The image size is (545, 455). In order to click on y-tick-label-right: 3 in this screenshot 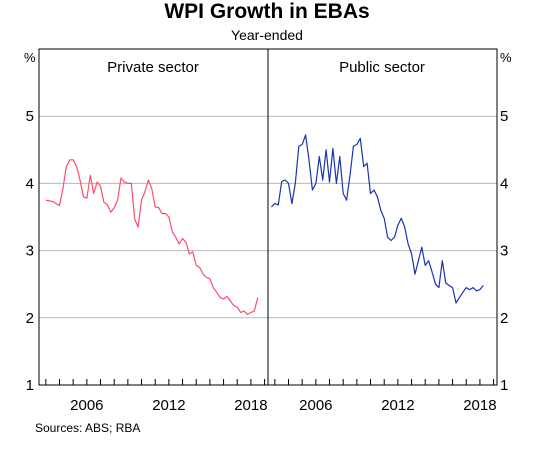, I will do `click(504, 251)`.